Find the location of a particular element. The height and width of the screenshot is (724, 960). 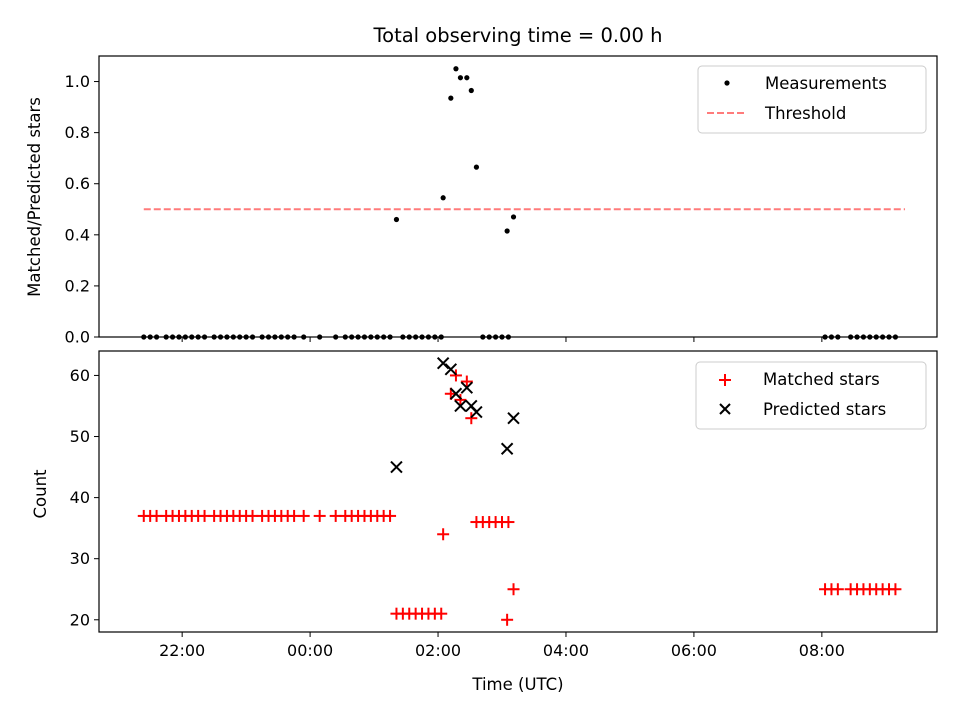

bottom-y-tick-label: 20 is located at coordinates (80, 619).